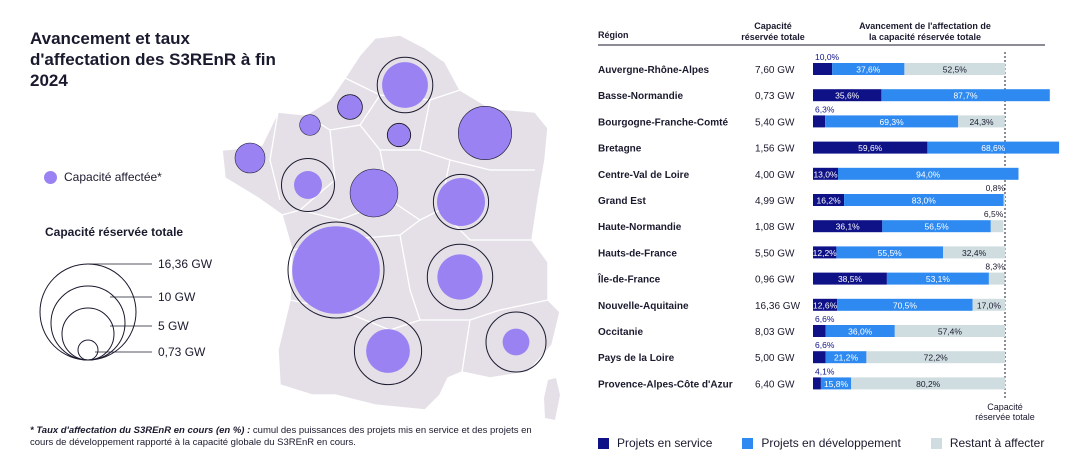 This screenshot has height=467, width=1090. What do you see at coordinates (801, 195) in the screenshot?
I see `table-row: Grand Est 4,99 GW 16,2% 83,0% 0,8%` at bounding box center [801, 195].